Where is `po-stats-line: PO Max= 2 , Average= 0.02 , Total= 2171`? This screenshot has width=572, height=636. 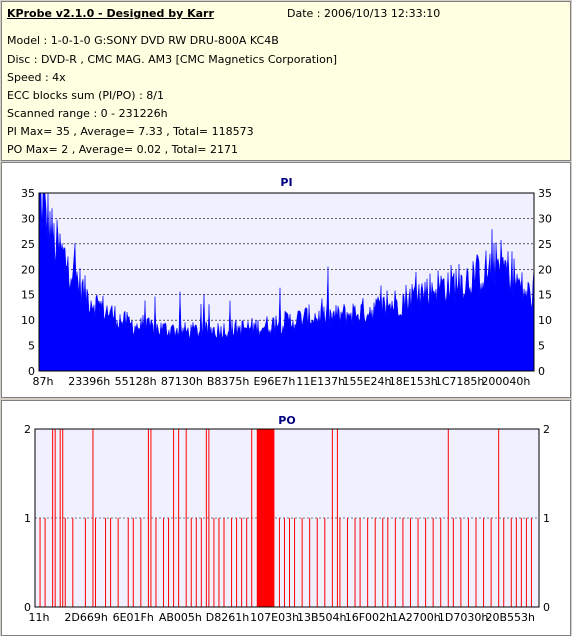
po-stats-line: PO Max= 2 , Average= 0.02 , Total= 2171 is located at coordinates (122, 149).